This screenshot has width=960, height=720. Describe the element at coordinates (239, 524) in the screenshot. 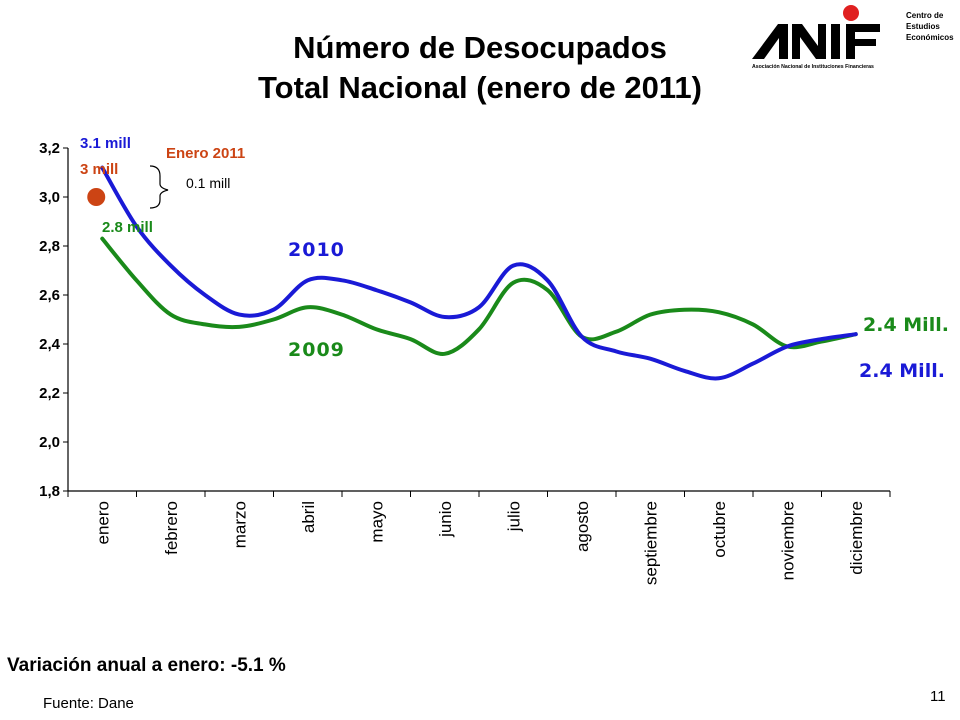

I see `x-tick-label: marzo` at that location.